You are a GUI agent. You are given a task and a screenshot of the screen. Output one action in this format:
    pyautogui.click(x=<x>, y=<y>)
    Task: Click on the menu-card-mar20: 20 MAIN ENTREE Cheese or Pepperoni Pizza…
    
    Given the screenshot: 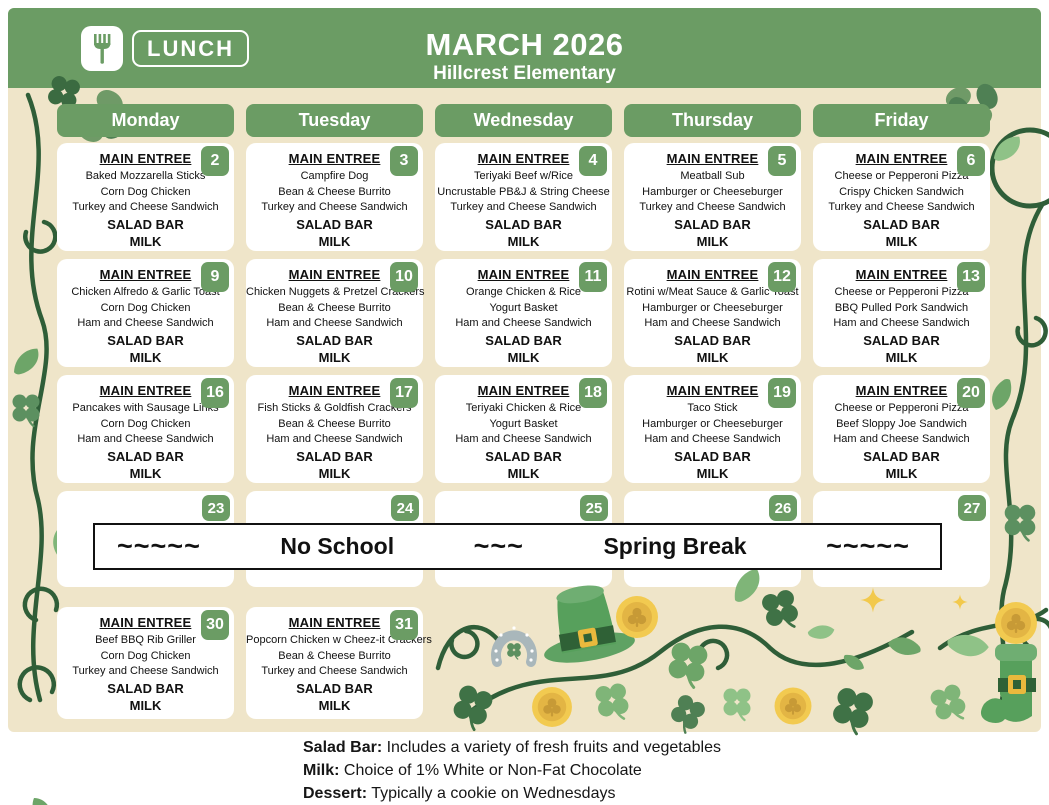 What is the action you would take?
    pyautogui.click(x=901, y=429)
    